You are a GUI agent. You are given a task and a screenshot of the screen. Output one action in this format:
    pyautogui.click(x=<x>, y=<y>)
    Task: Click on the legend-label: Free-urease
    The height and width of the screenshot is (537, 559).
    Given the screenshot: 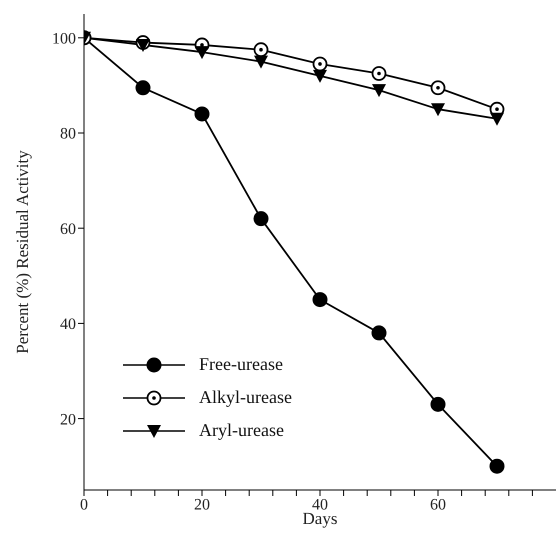 What is the action you would take?
    pyautogui.click(x=241, y=364)
    